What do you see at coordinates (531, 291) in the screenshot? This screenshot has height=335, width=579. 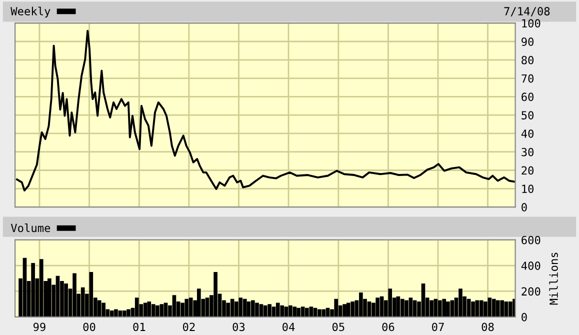 I see `y-tick-label: 200` at bounding box center [531, 291].